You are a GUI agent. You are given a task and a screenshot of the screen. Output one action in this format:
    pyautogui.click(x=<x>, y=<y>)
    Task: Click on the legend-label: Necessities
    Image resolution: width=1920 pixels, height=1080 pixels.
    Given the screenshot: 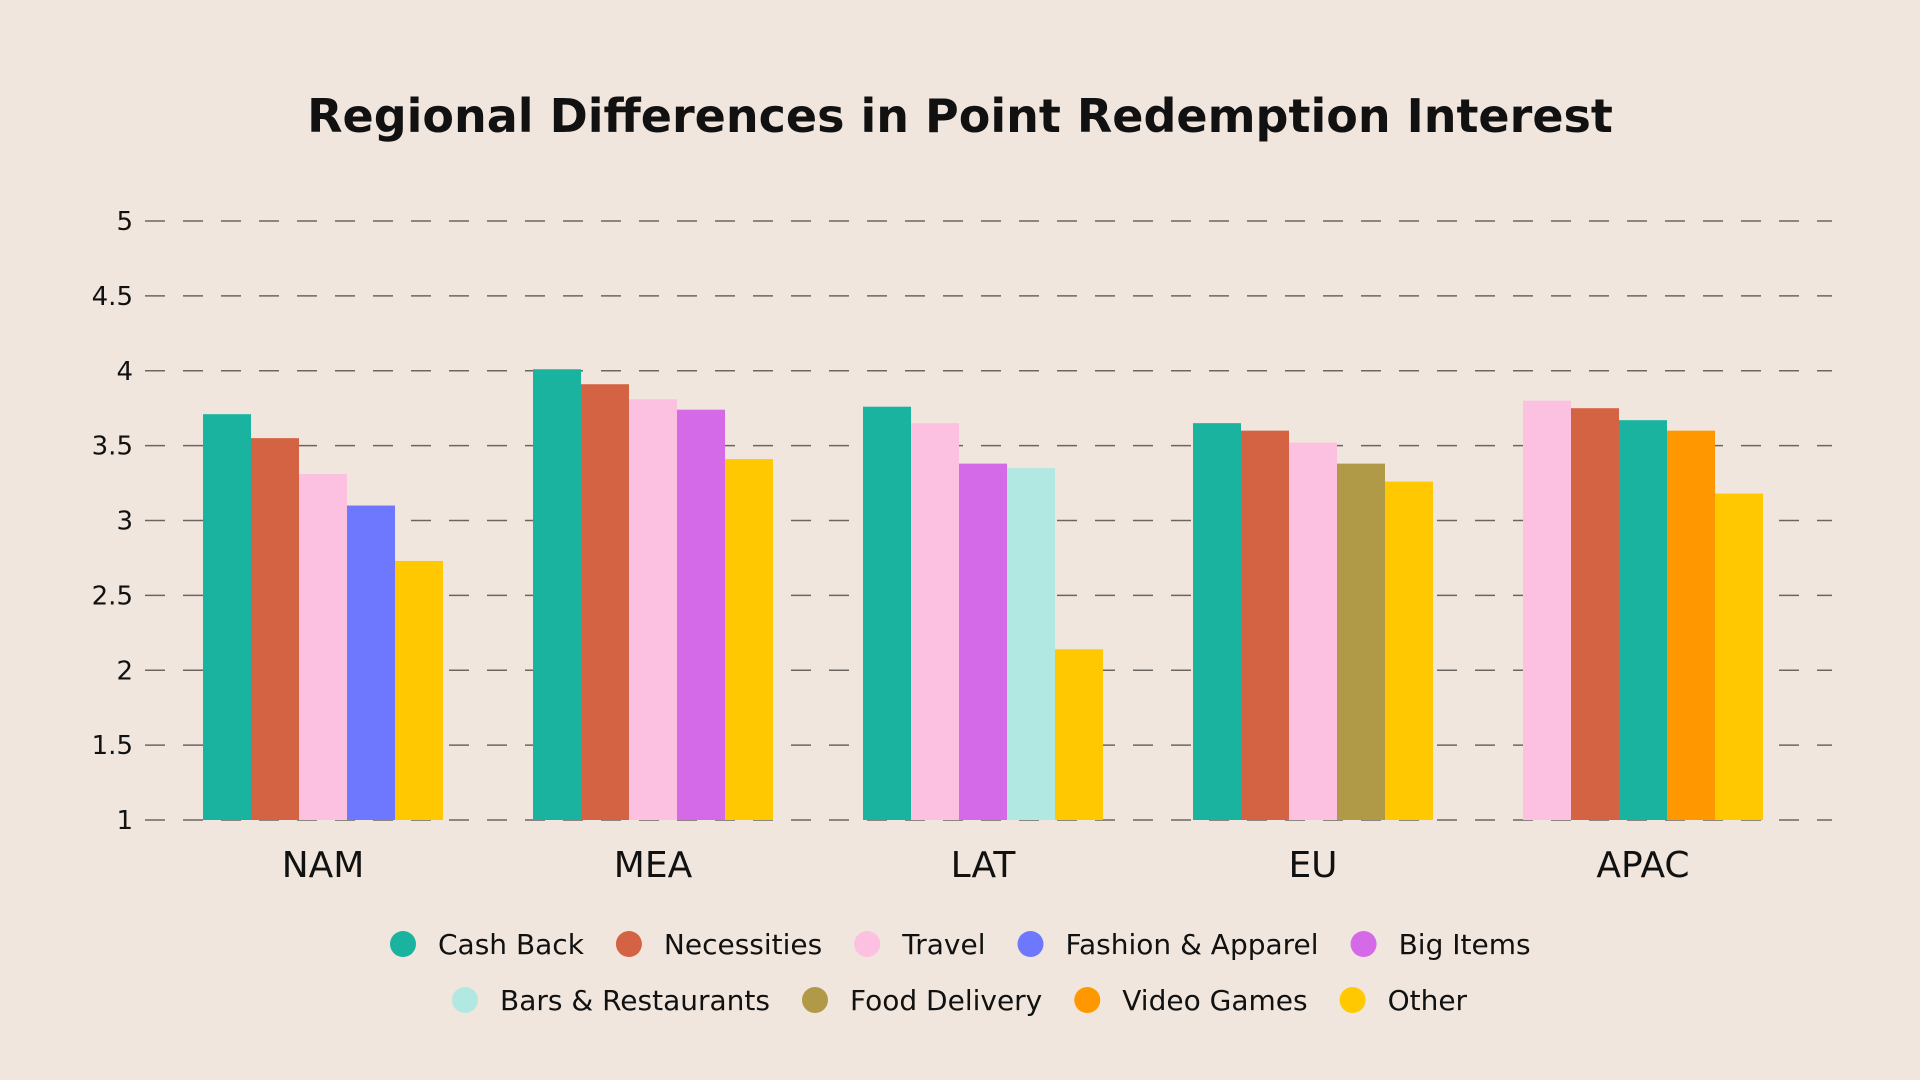 What is the action you would take?
    pyautogui.click(x=743, y=944)
    